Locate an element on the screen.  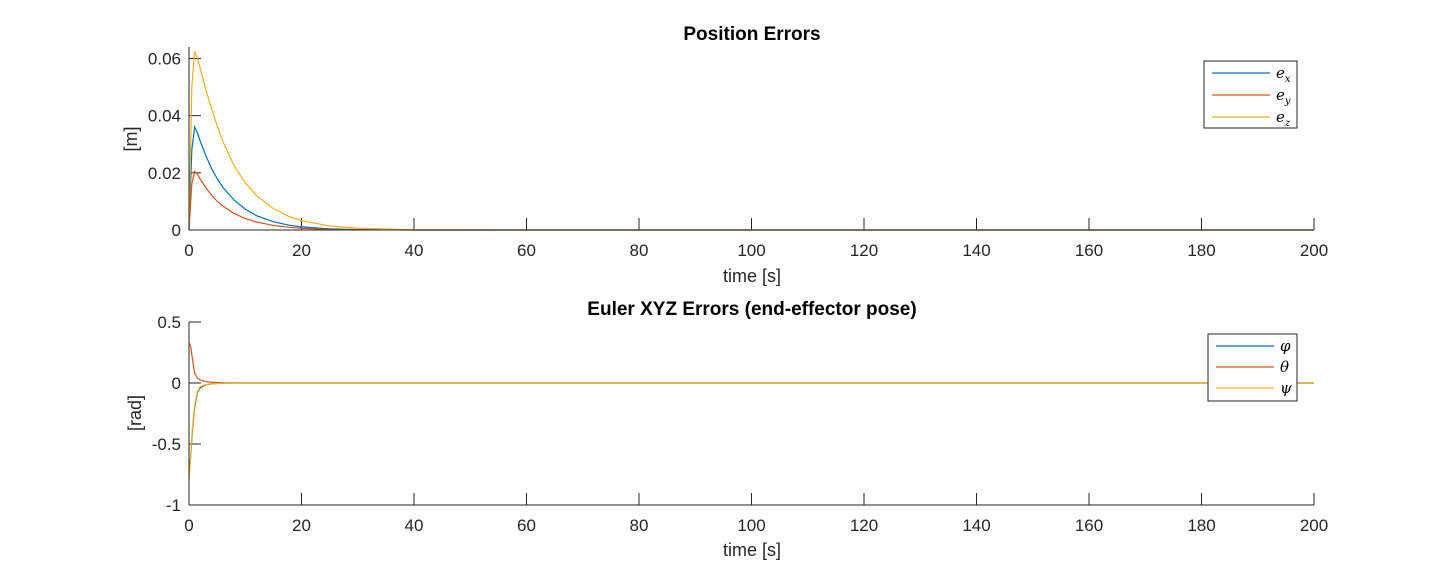
euler-errors-y-tick-label: -1 is located at coordinates (173, 505).